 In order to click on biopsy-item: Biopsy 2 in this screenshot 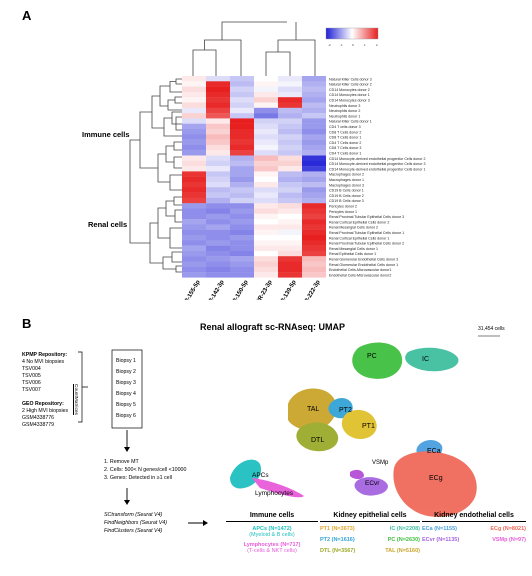, I will do `click(126, 372)`.